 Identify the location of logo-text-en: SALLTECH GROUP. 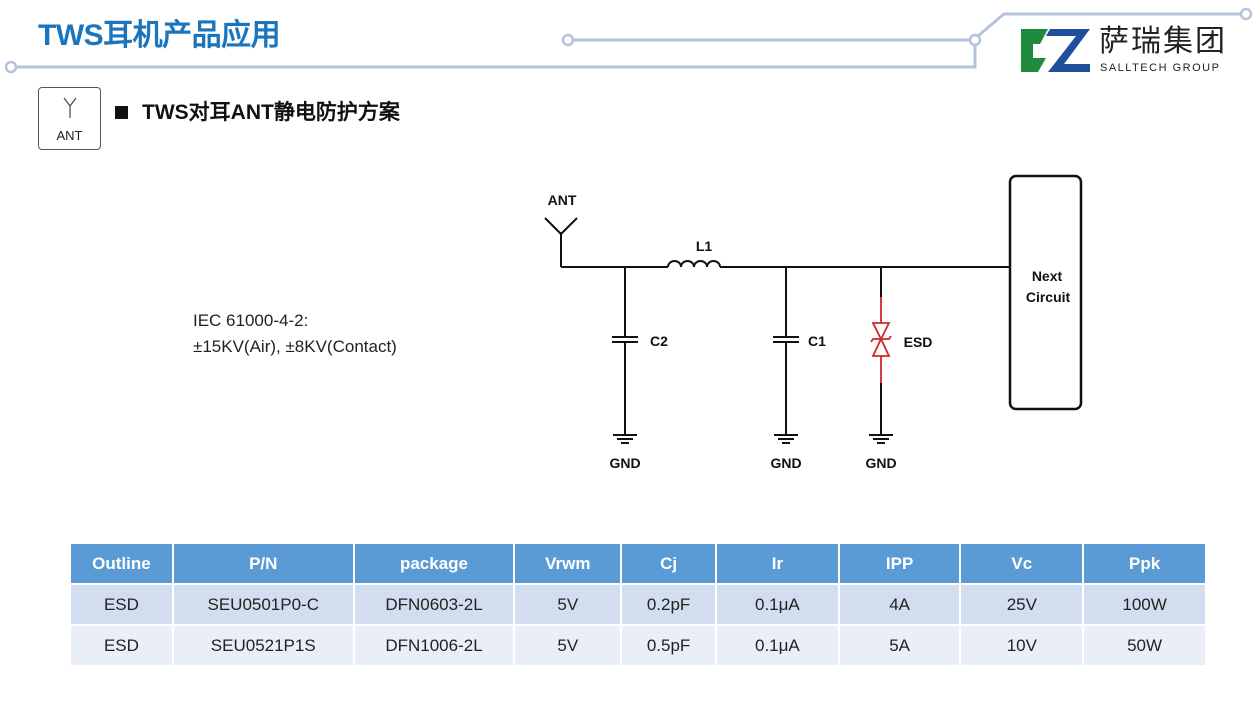
(1160, 68).